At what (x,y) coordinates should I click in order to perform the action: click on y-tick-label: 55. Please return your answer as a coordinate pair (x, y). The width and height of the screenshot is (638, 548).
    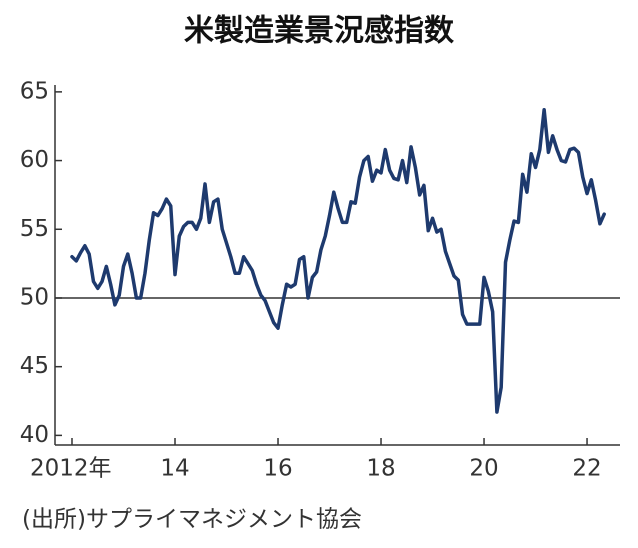
    Looking at the image, I should click on (34, 229).